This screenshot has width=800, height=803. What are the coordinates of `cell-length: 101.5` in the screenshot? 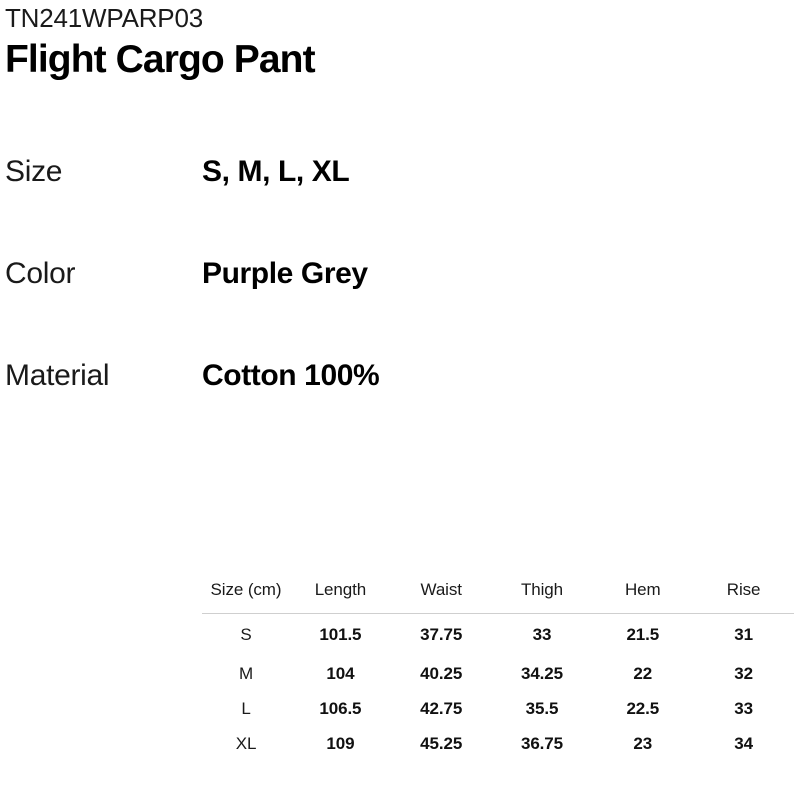 It's located at (340, 635).